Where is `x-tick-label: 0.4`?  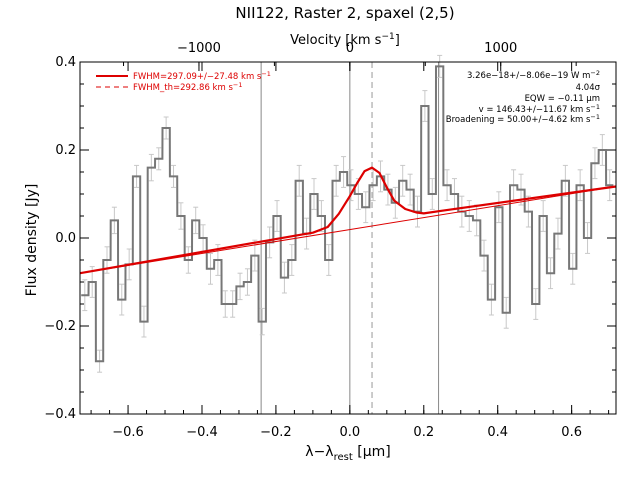
x-tick-label: 0.4 is located at coordinates (497, 432).